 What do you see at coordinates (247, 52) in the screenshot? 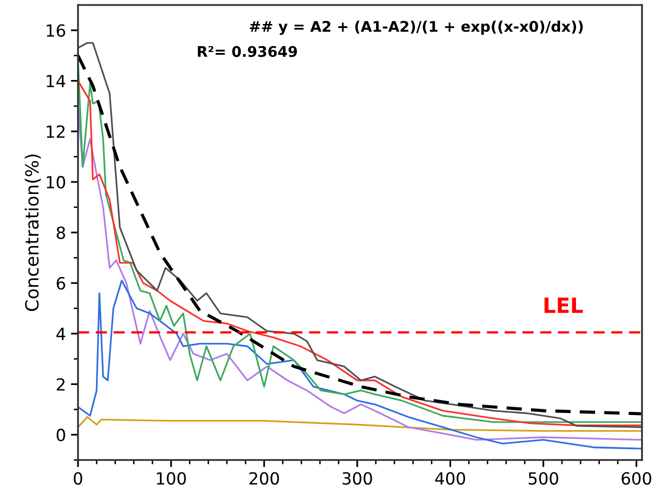
I see `annotation: R²= 0.93649` at bounding box center [247, 52].